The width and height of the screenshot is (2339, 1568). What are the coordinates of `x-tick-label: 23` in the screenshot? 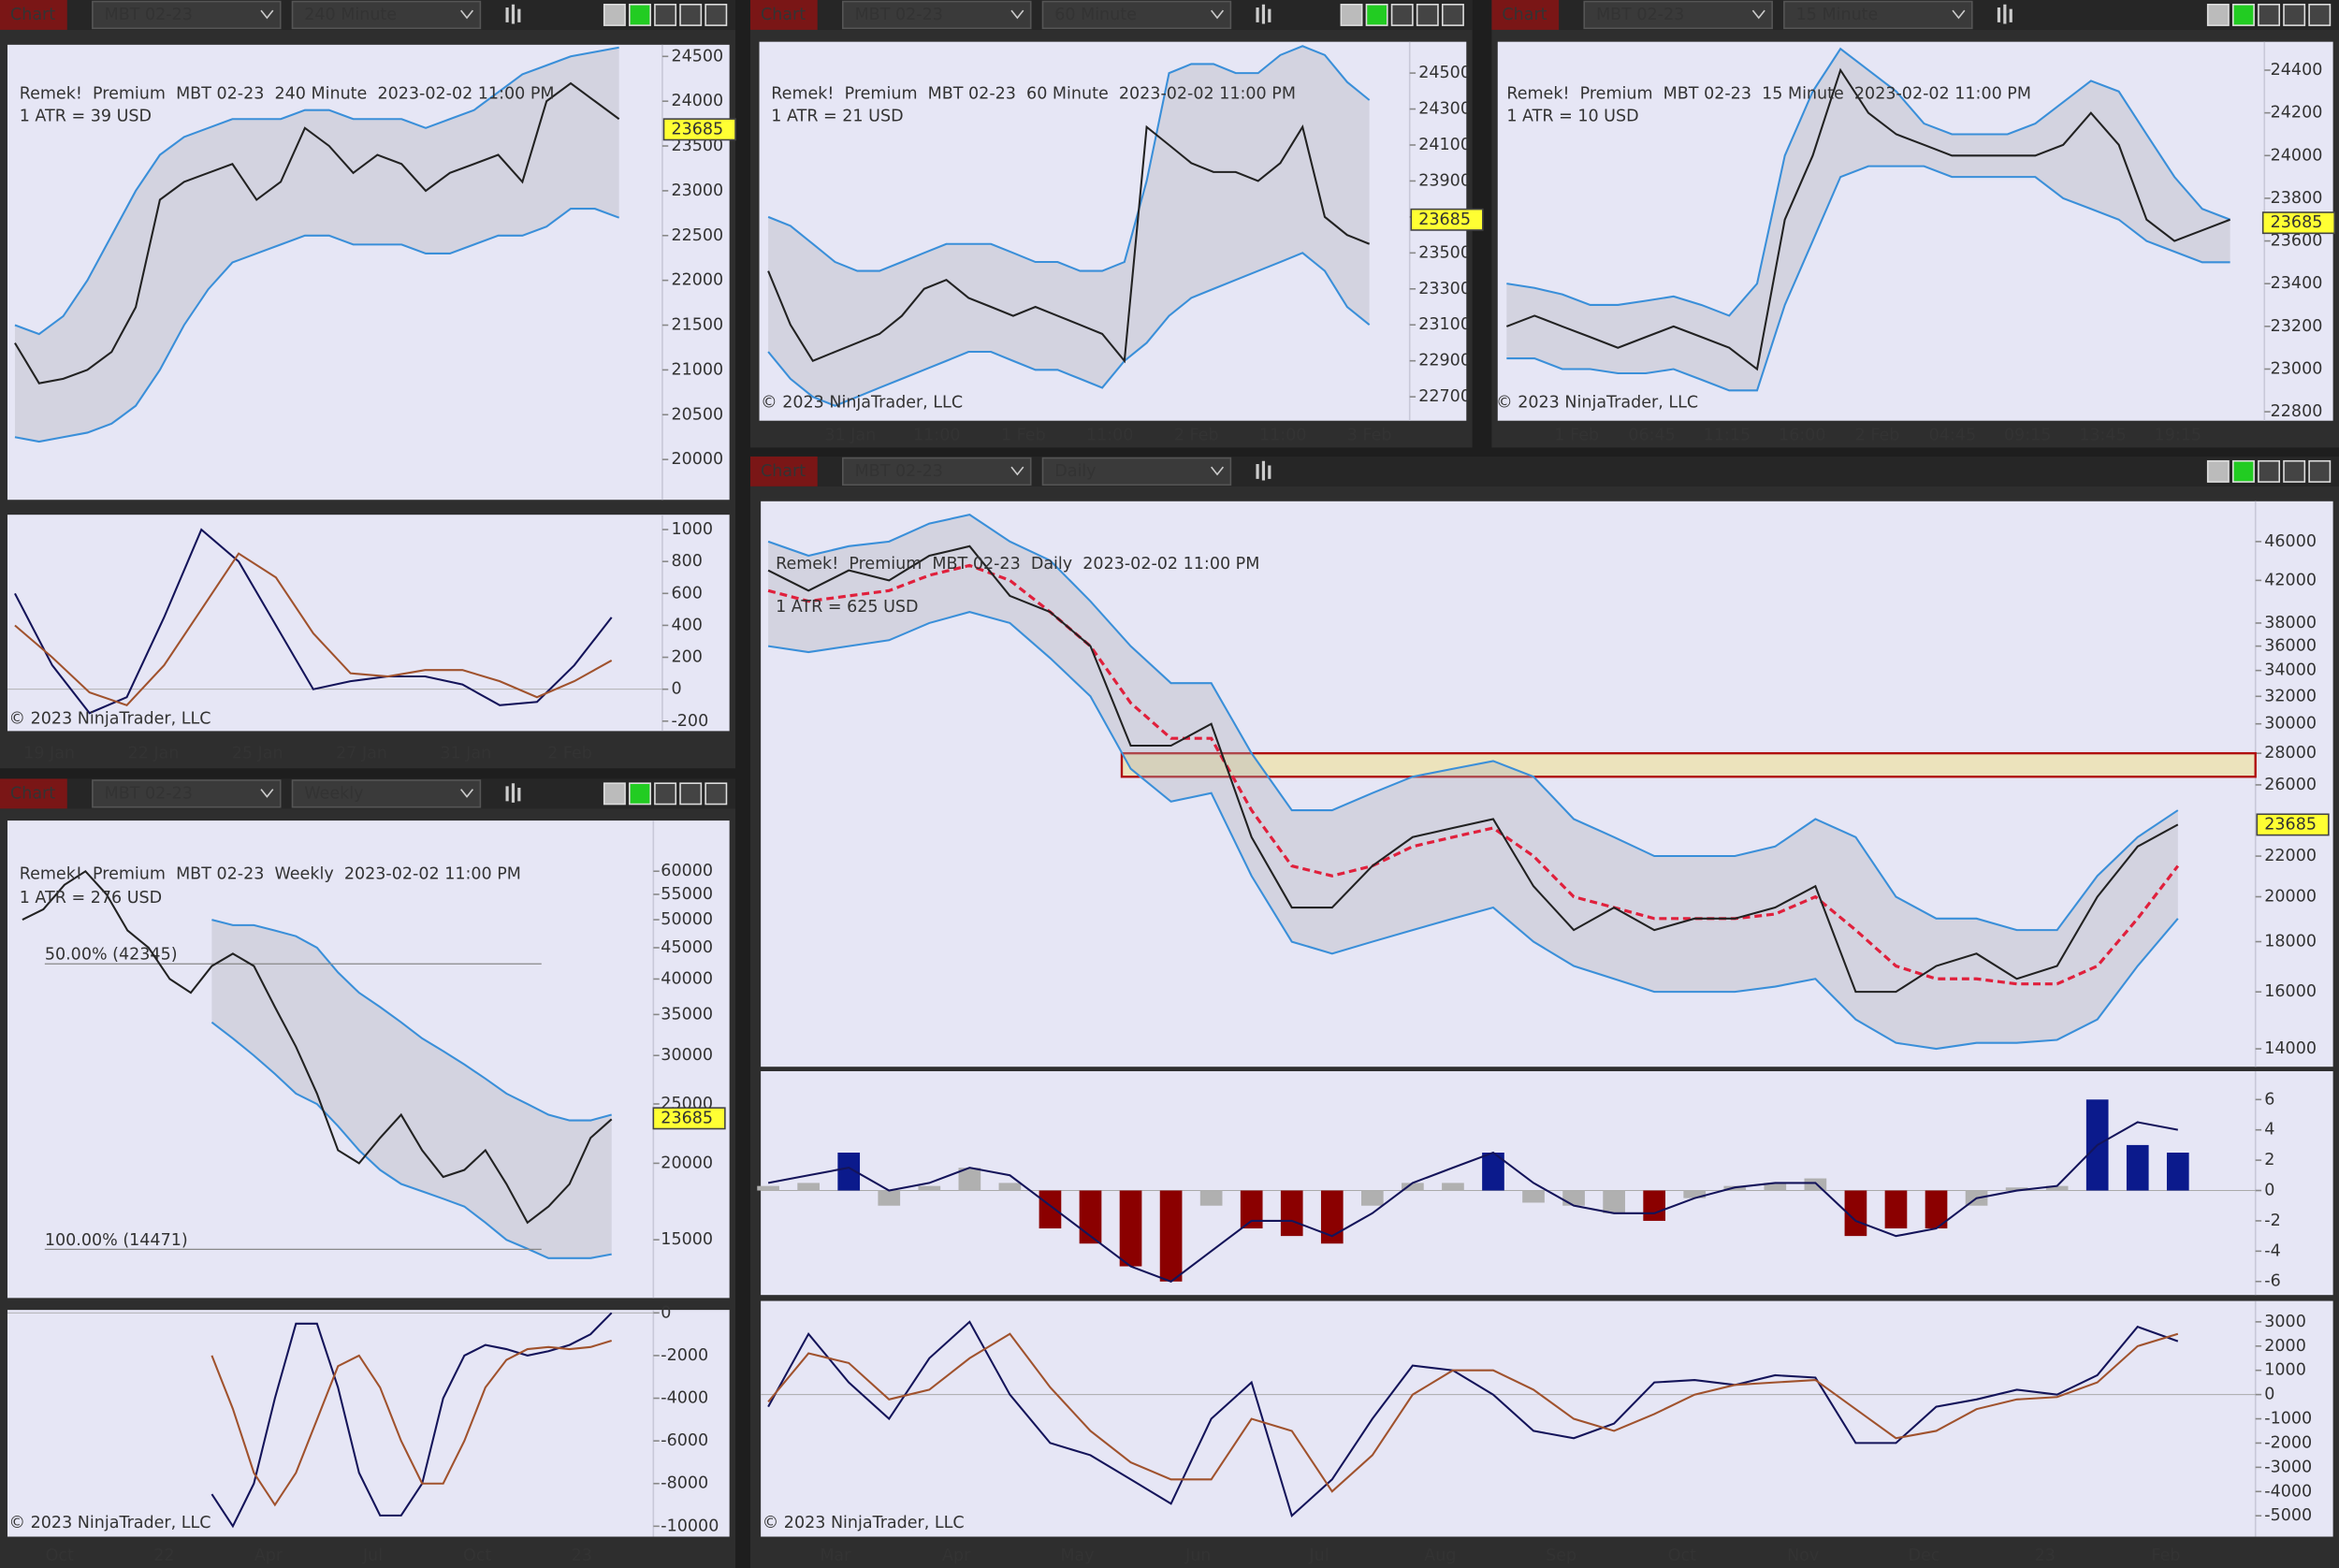 It's located at (2045, 1556).